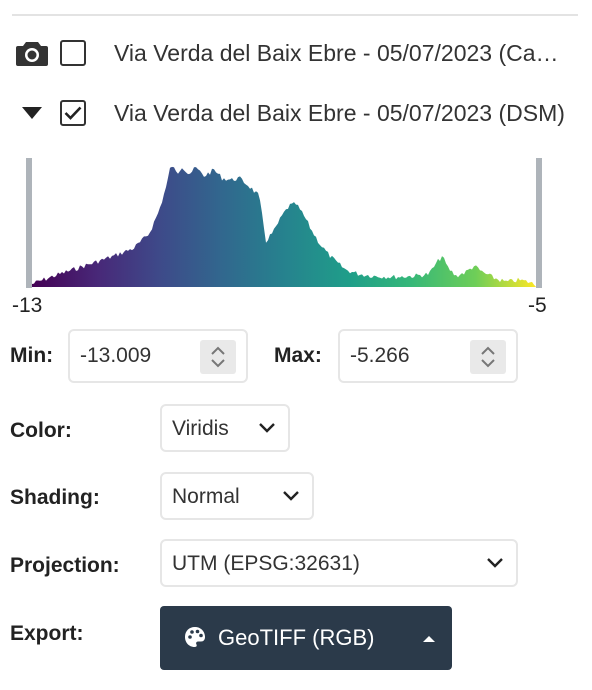 The width and height of the screenshot is (592, 690). I want to click on palette-icon, so click(195, 637).